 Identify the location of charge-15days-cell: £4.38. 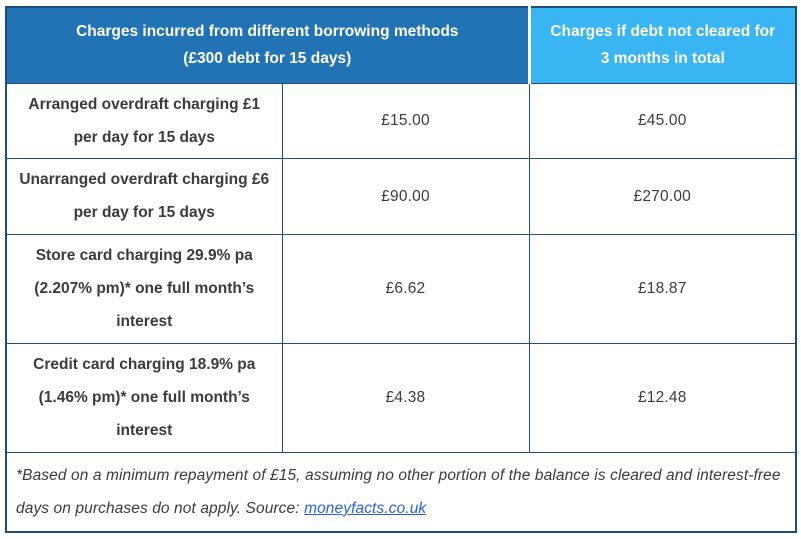
(405, 397).